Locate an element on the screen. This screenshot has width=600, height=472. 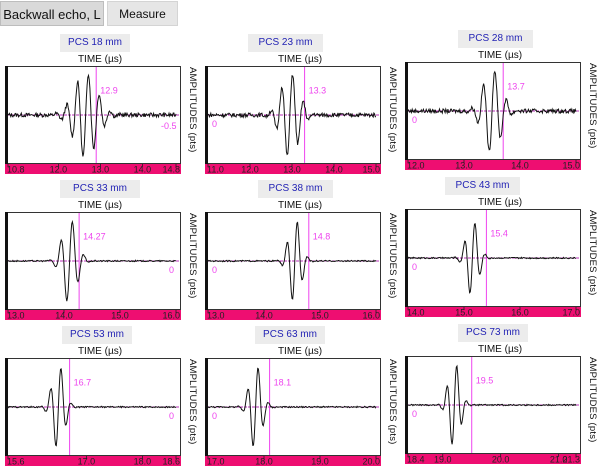
ascan-plot: 15.6 17.0 18.0 18.6 16.7 0 is located at coordinates (93, 412).